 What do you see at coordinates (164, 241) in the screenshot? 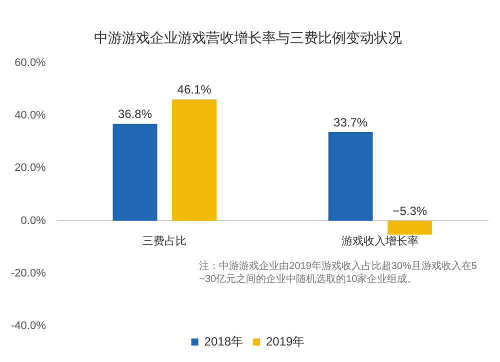
I see `x-tick-label: 三费占比` at bounding box center [164, 241].